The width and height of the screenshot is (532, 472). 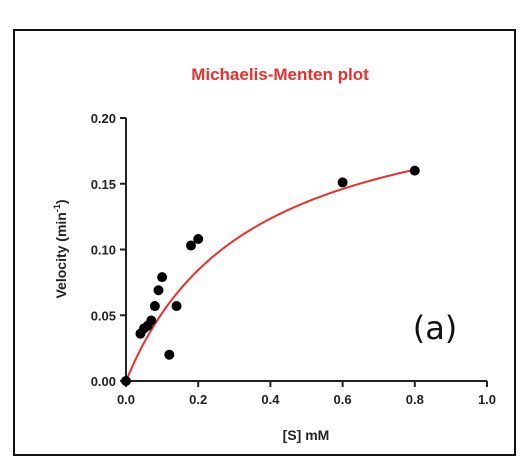 I want to click on y-ticks: 0.00 0.05 0.10 0.15 0.20, so click(x=108, y=250).